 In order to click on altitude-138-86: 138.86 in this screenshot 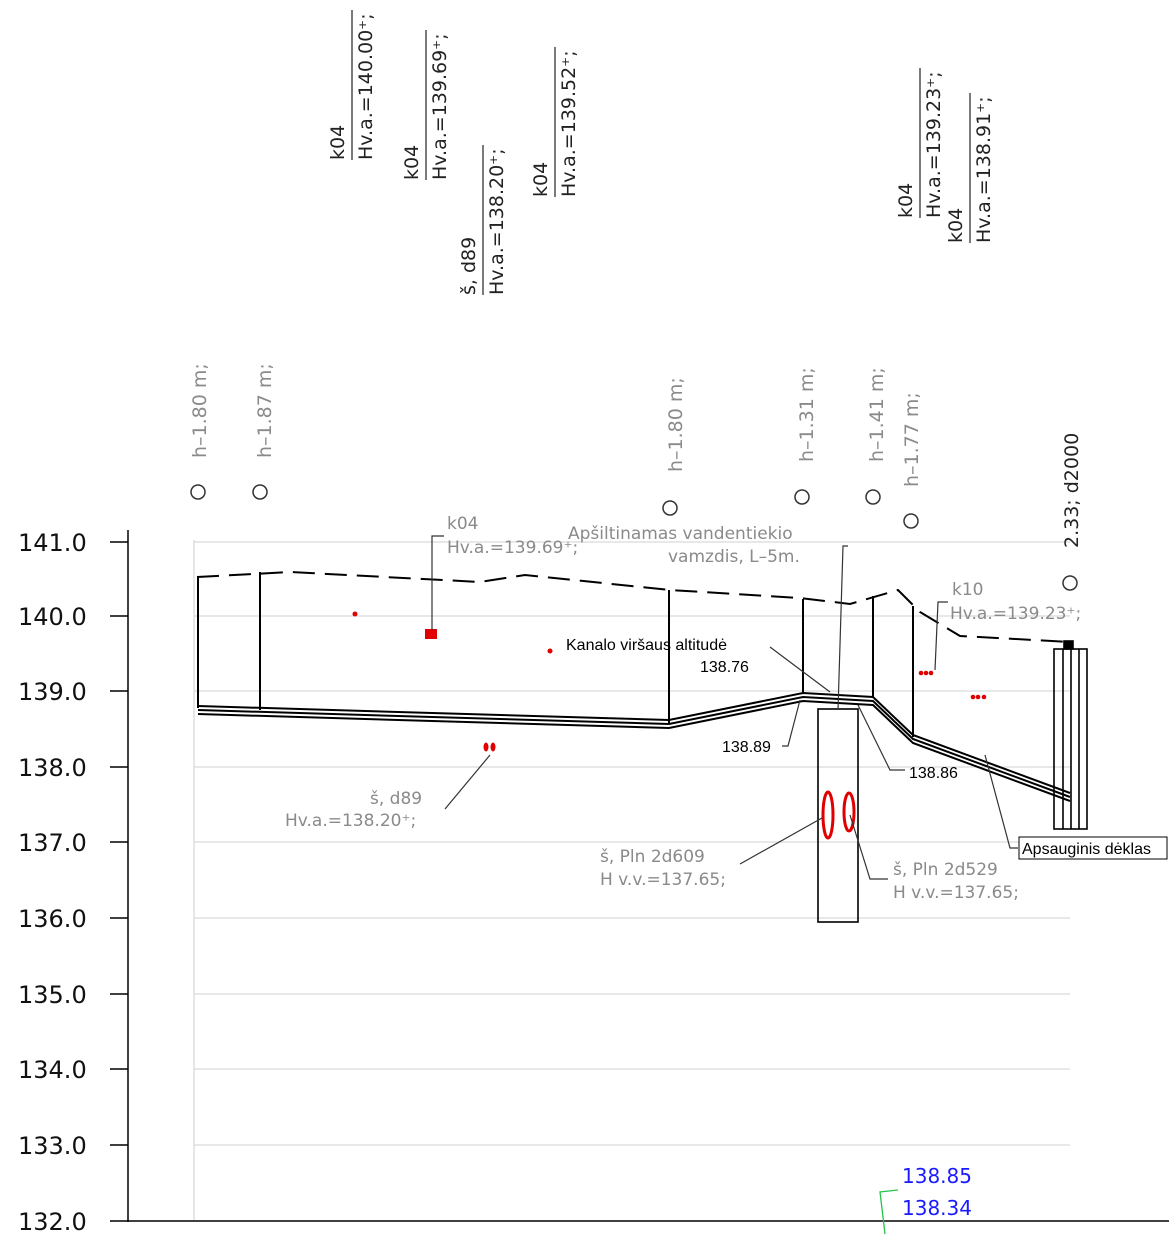, I will do `click(933, 773)`.